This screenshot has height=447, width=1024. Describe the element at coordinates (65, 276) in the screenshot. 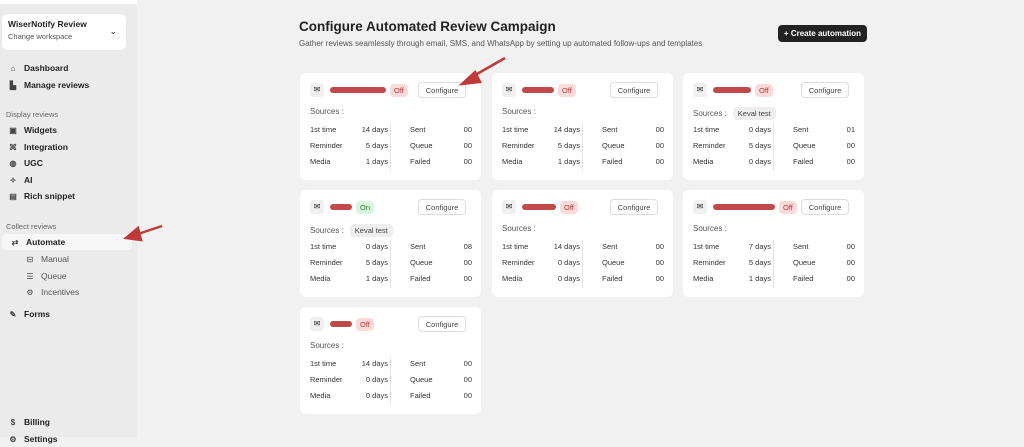

I see `sidebar-item-queue: ☰ Queue` at that location.